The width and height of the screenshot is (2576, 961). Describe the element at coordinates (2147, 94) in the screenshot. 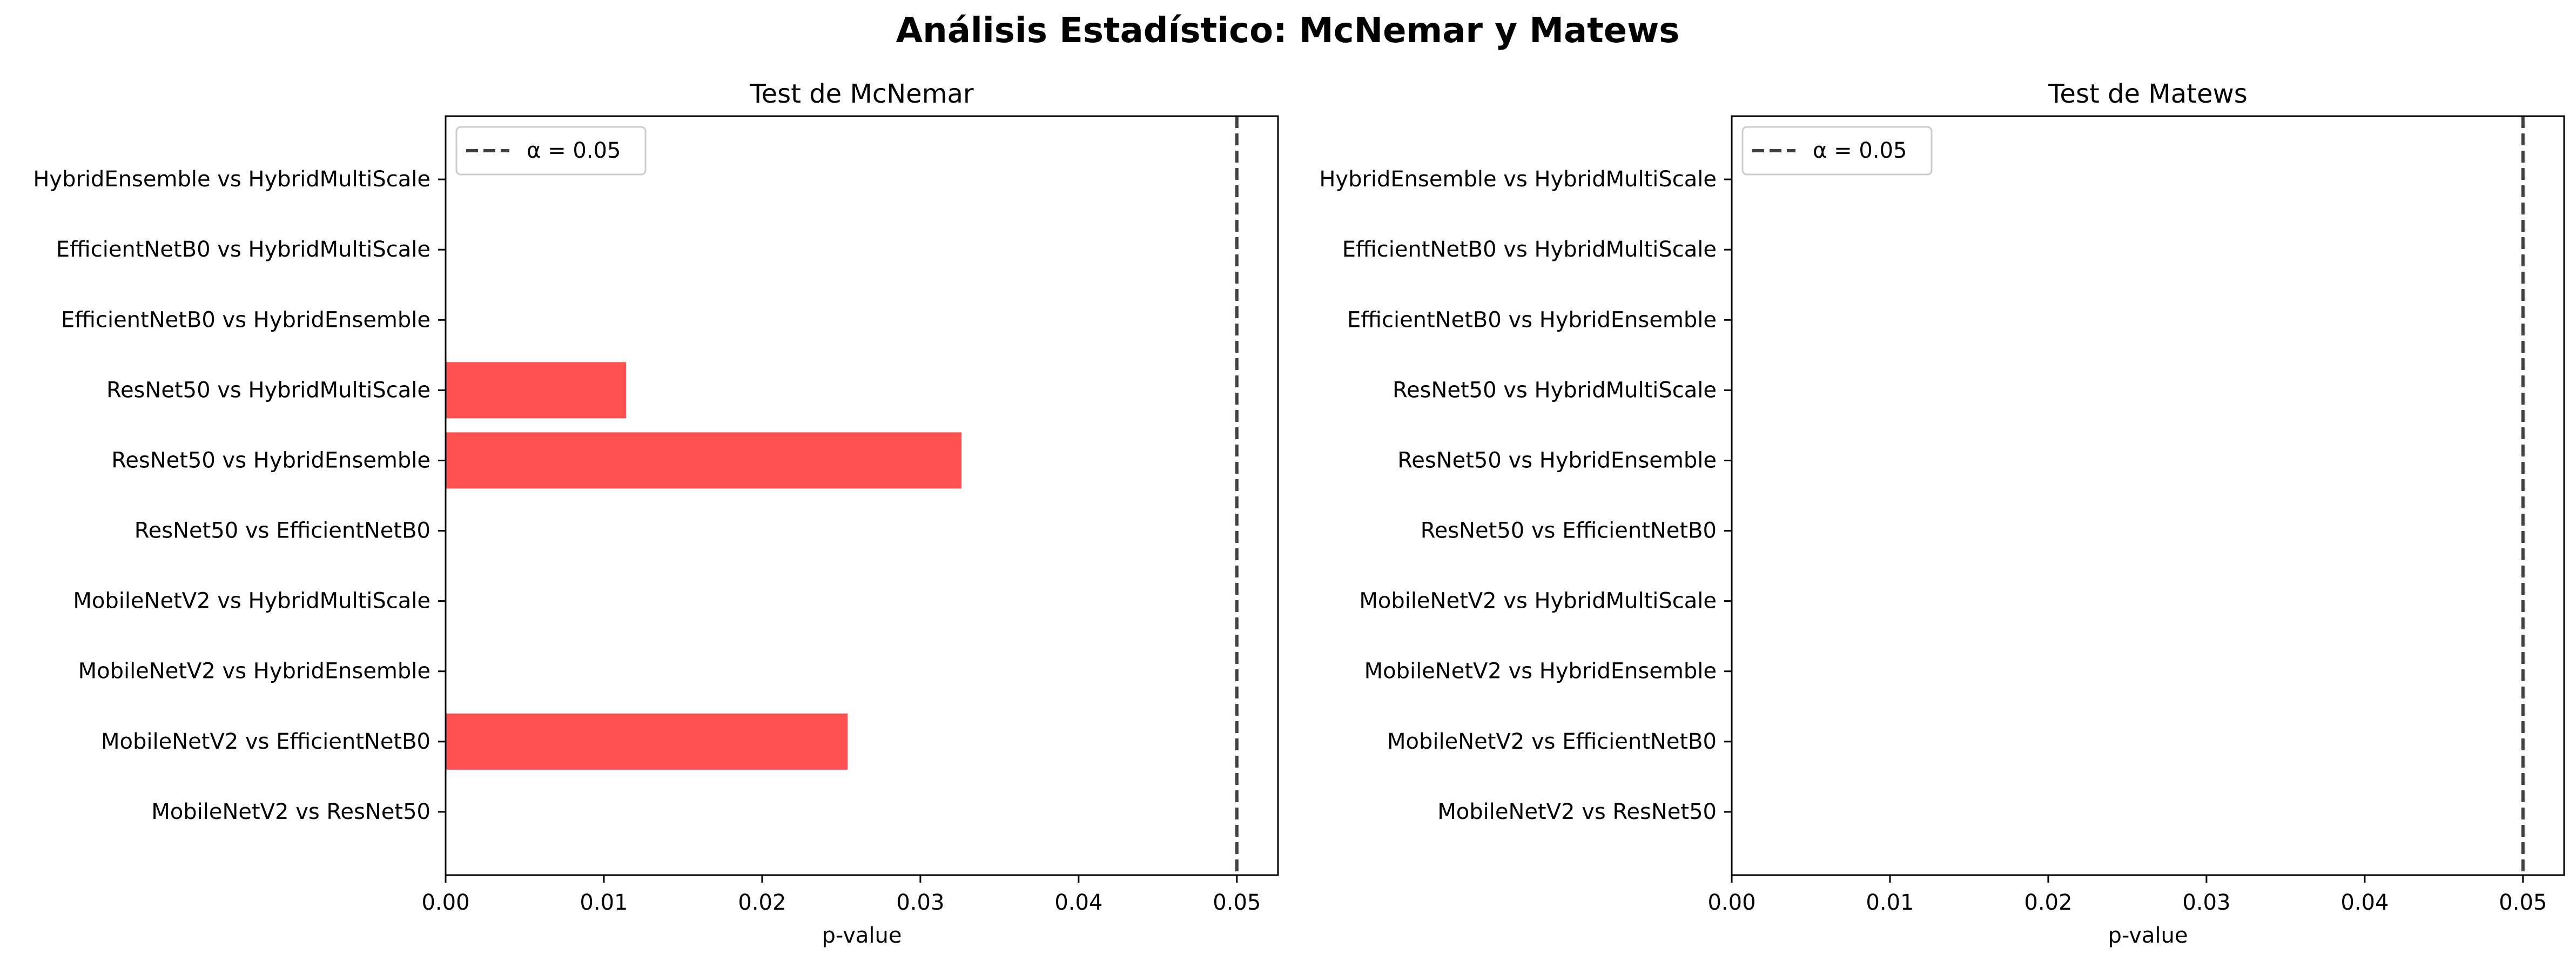

I see `panel-title: Test de Matews` at that location.